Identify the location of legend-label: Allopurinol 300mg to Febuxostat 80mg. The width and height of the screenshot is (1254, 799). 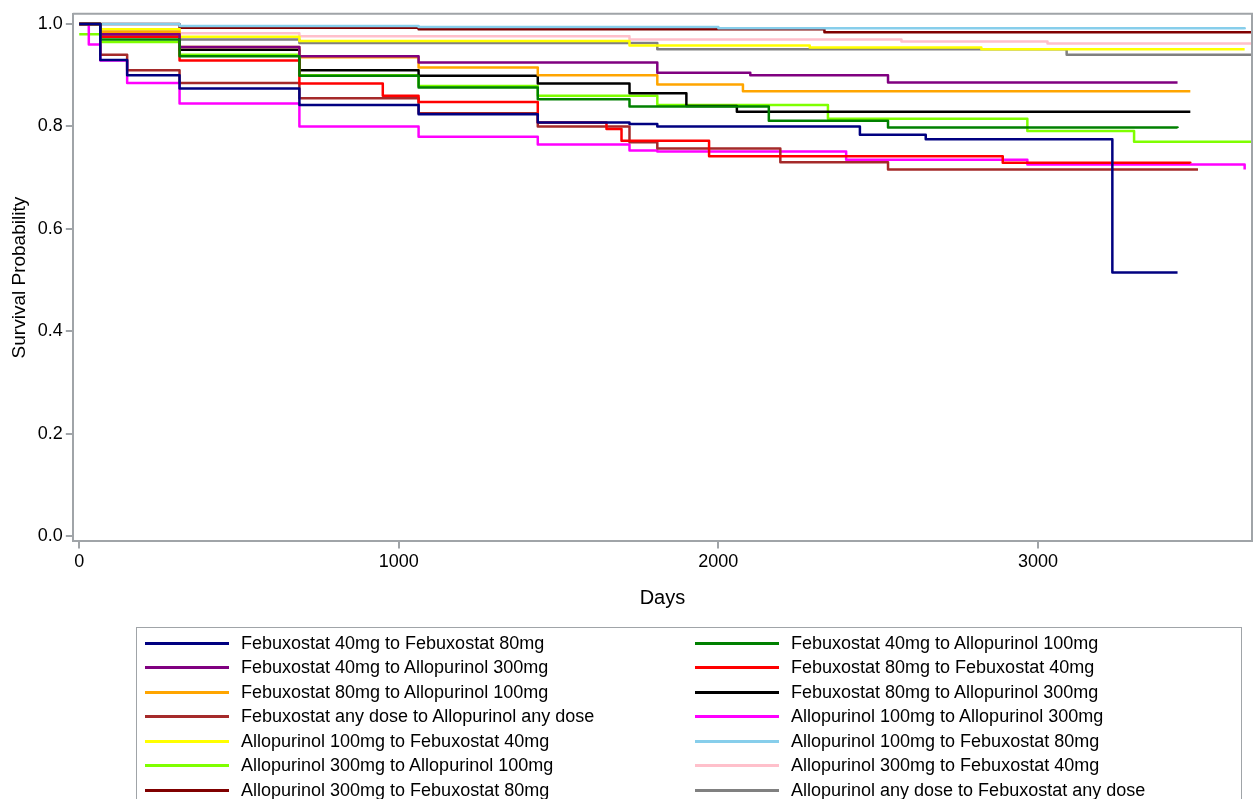
(395, 789).